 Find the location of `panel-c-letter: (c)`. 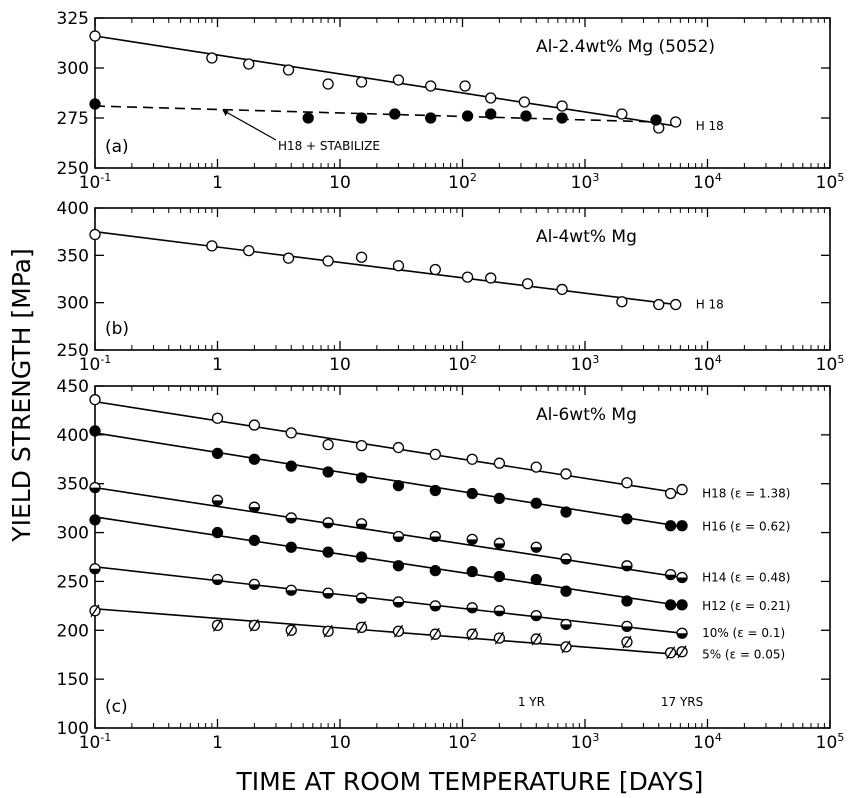

panel-c-letter: (c) is located at coordinates (116, 707).